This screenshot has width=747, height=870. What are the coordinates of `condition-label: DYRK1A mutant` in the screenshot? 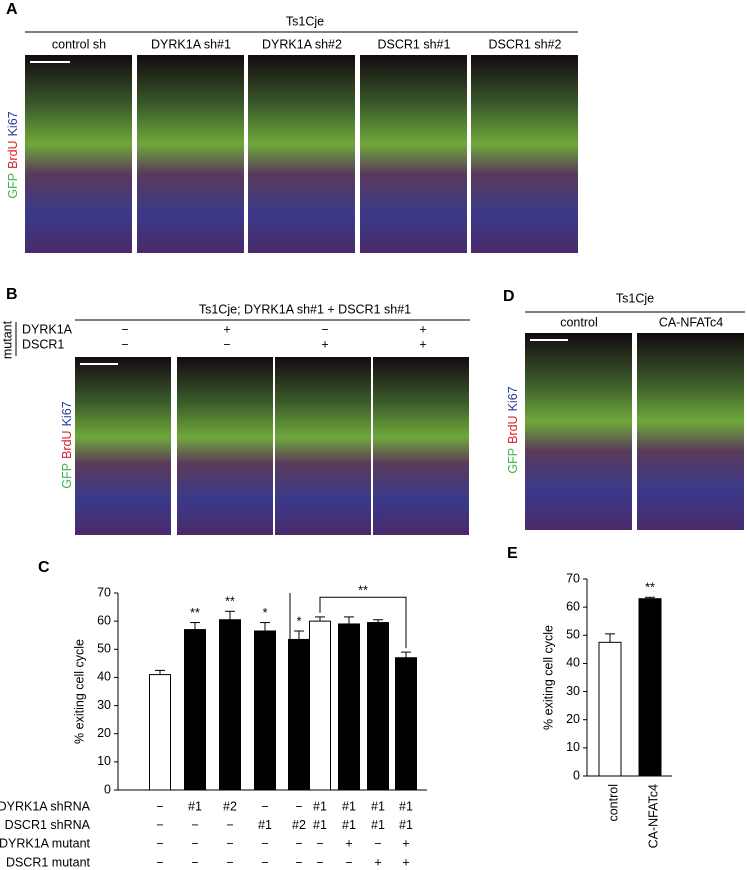 It's located at (45, 844).